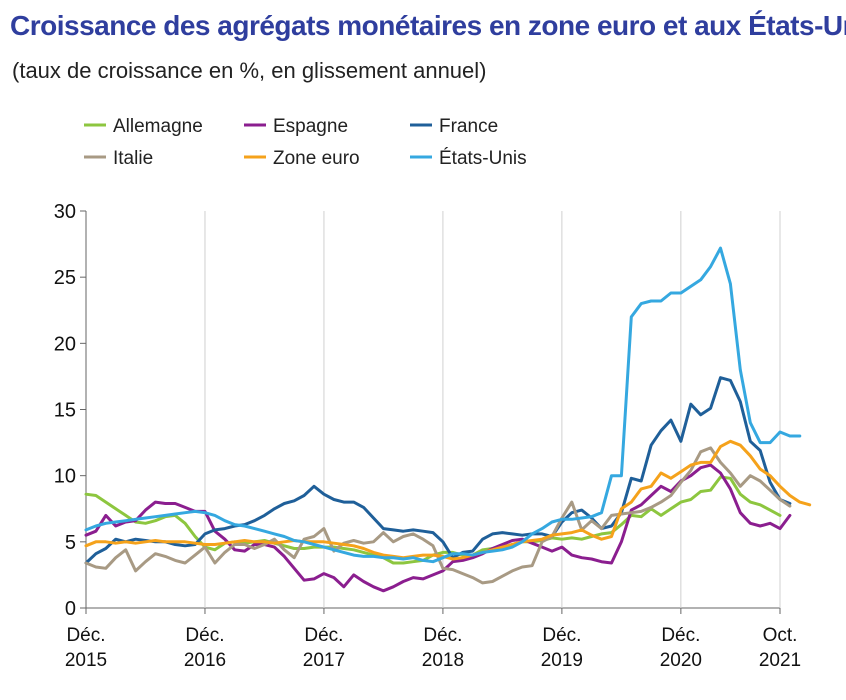  What do you see at coordinates (65, 477) in the screenshot?
I see `y-tick-label: 10` at bounding box center [65, 477].